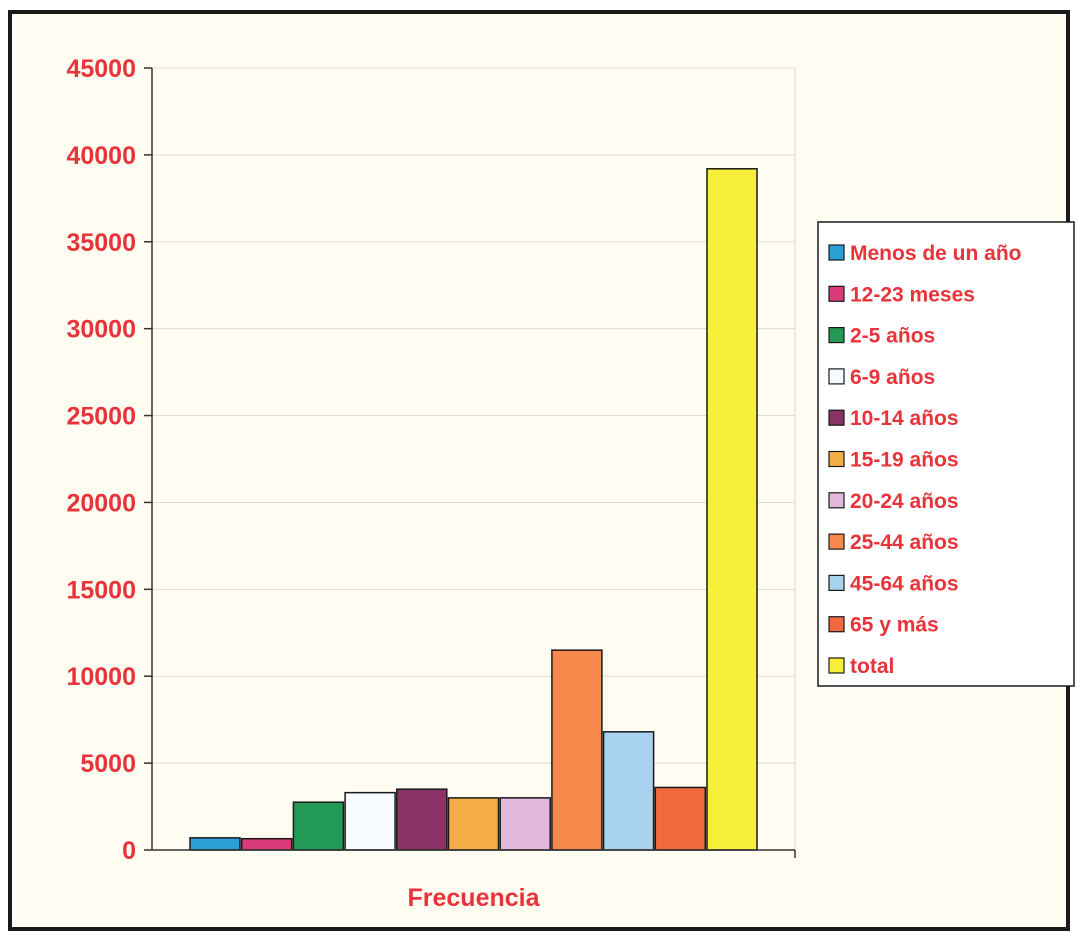 This screenshot has height=941, width=1080. Describe the element at coordinates (101, 330) in the screenshot. I see `y-tick-label: 30000` at that location.